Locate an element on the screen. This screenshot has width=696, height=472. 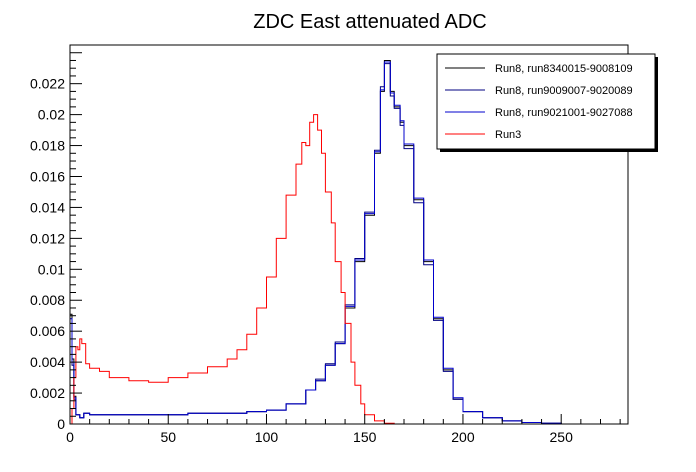
y-tick-label: 0 is located at coordinates (61, 424).